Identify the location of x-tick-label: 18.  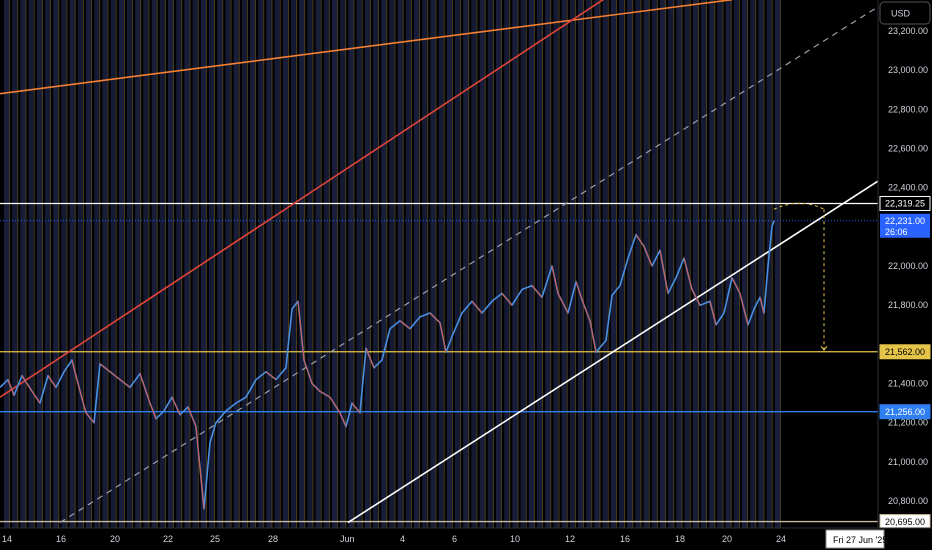
(680, 539).